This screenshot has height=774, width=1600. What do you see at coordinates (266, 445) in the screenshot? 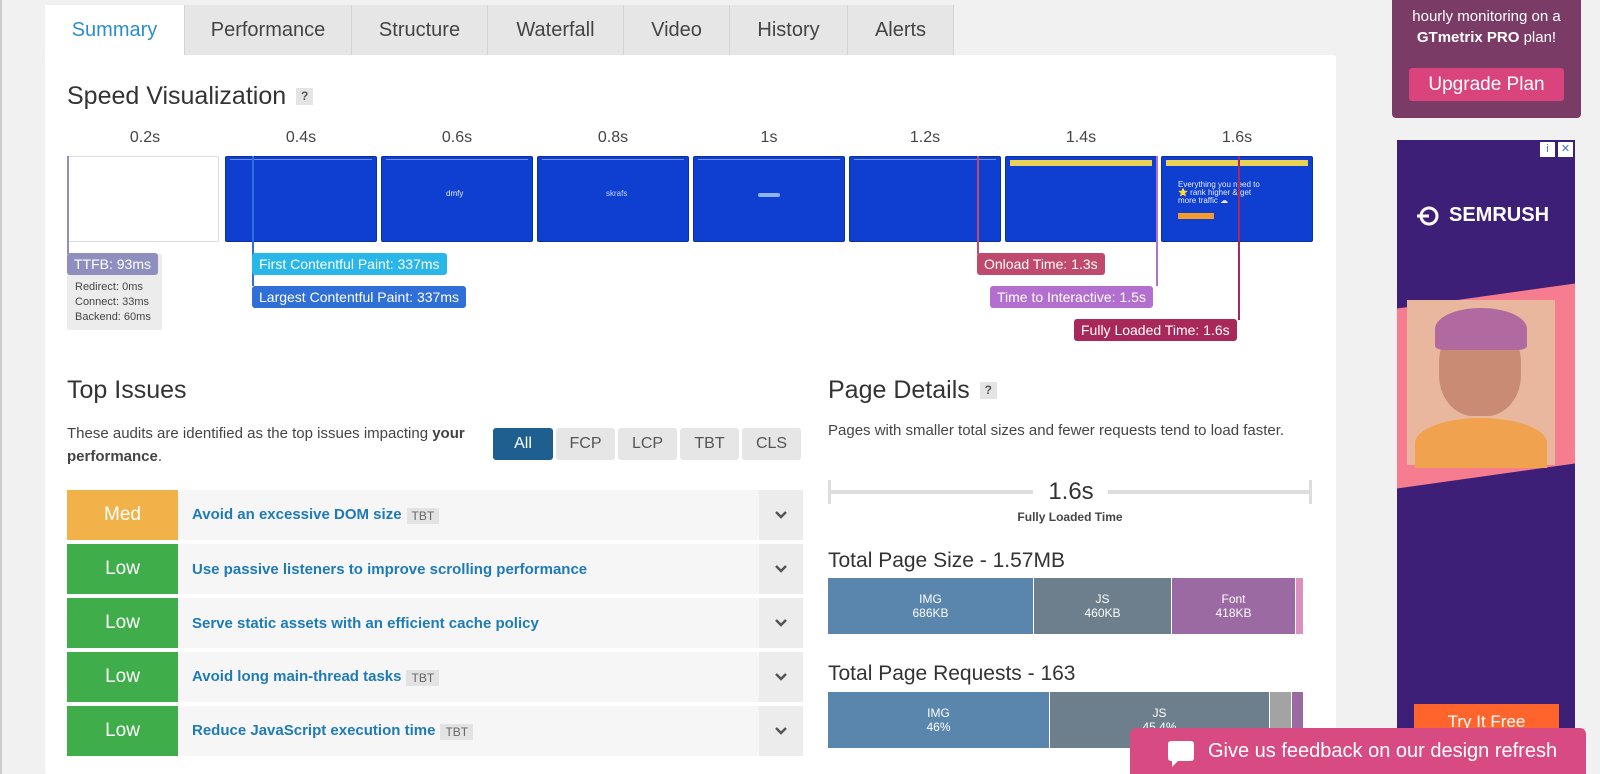
I see `desc-bold: your performance` at bounding box center [266, 445].